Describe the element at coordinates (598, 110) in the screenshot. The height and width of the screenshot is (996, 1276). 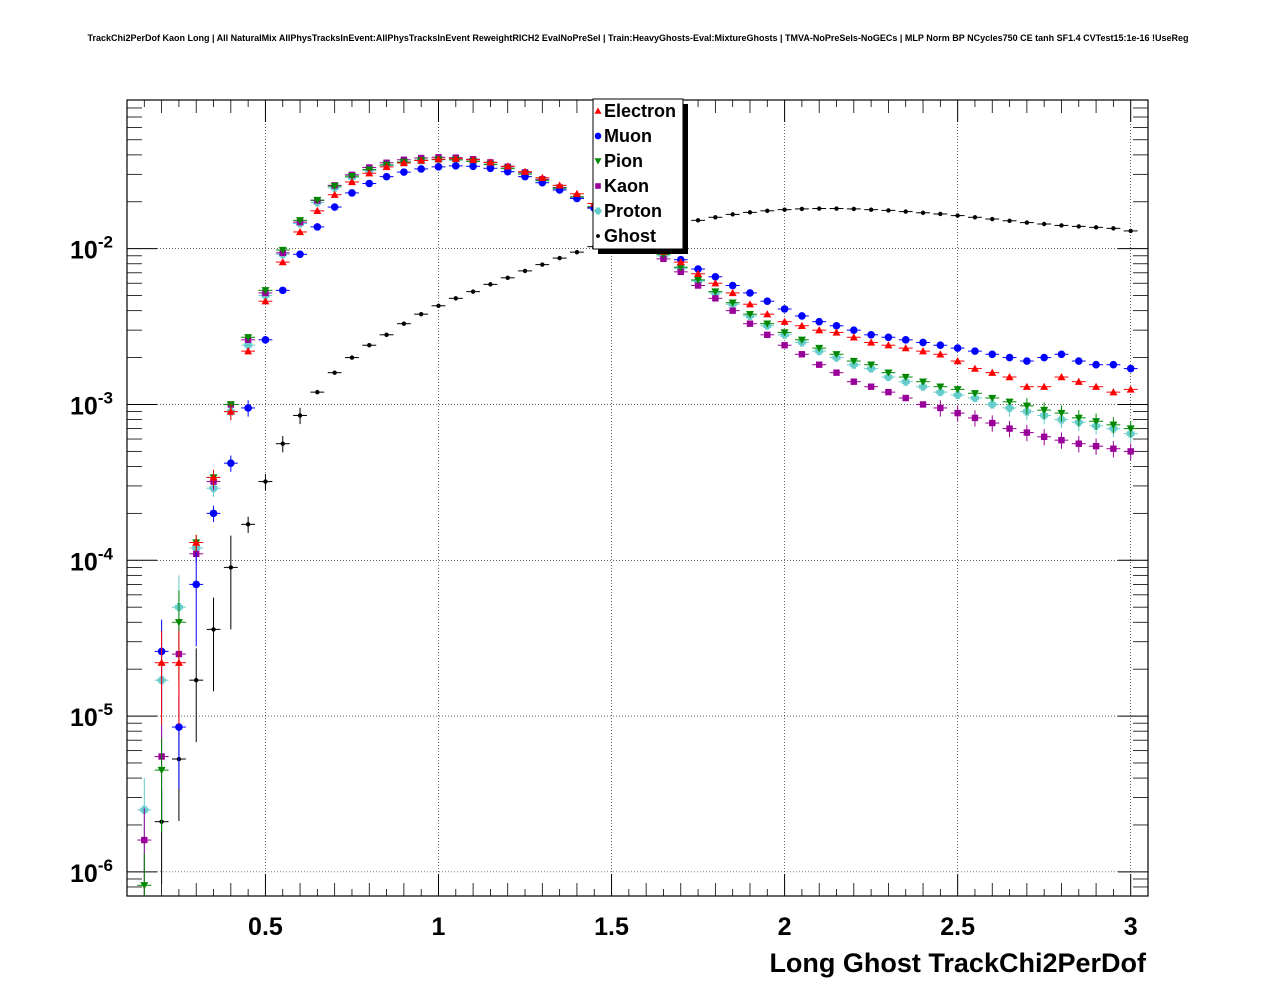
I see `legend-marker-electron` at that location.